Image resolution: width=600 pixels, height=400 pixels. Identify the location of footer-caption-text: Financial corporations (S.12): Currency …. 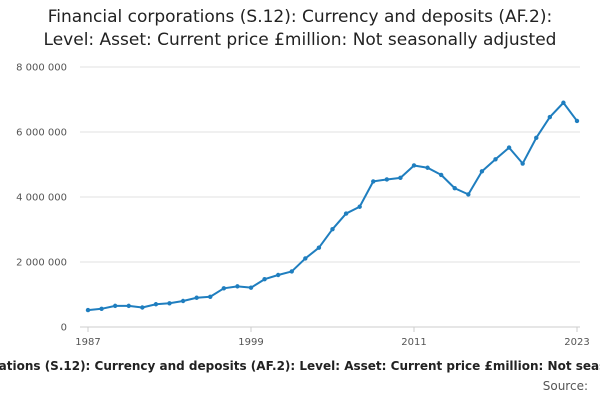
(300, 366).